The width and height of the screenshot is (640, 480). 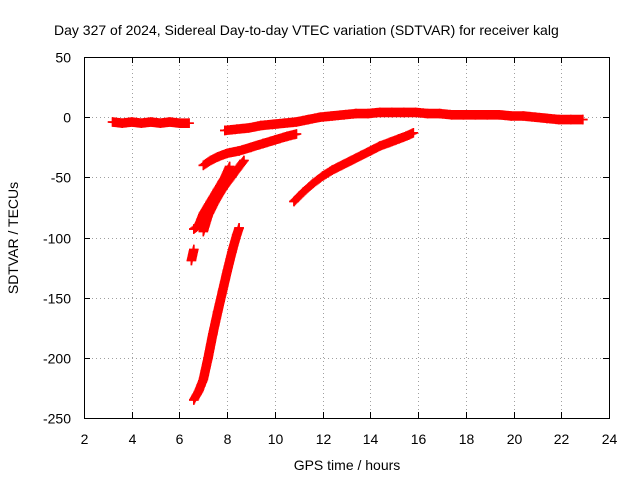 I want to click on y-axis-label: SDTVAR / TECUs, so click(x=13, y=238).